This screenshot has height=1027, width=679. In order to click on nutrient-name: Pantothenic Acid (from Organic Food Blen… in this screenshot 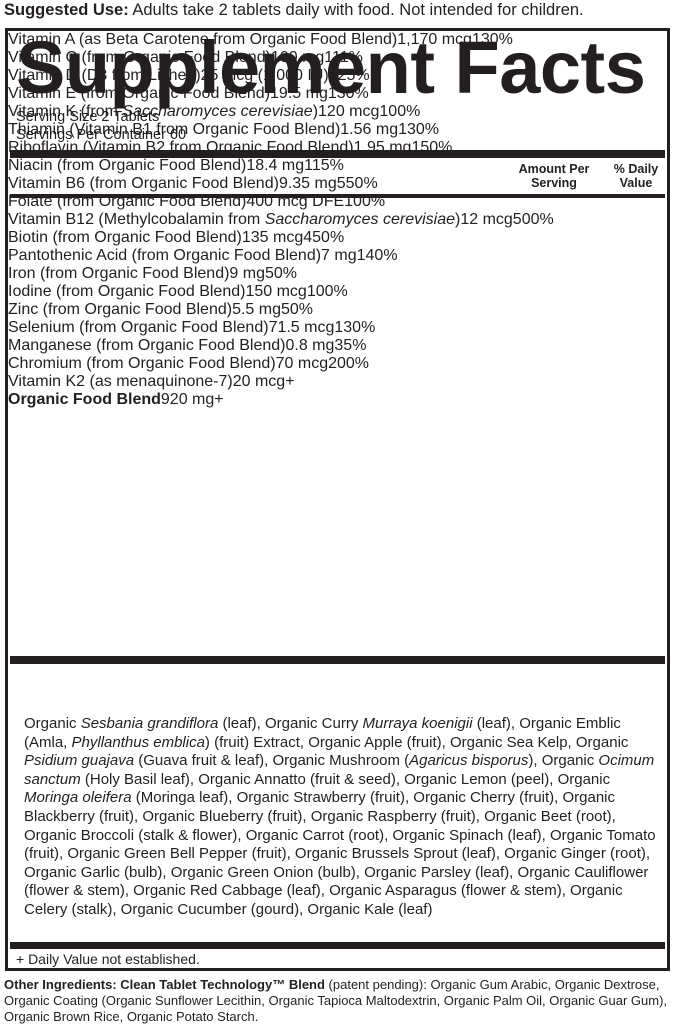, I will do `click(164, 255)`.